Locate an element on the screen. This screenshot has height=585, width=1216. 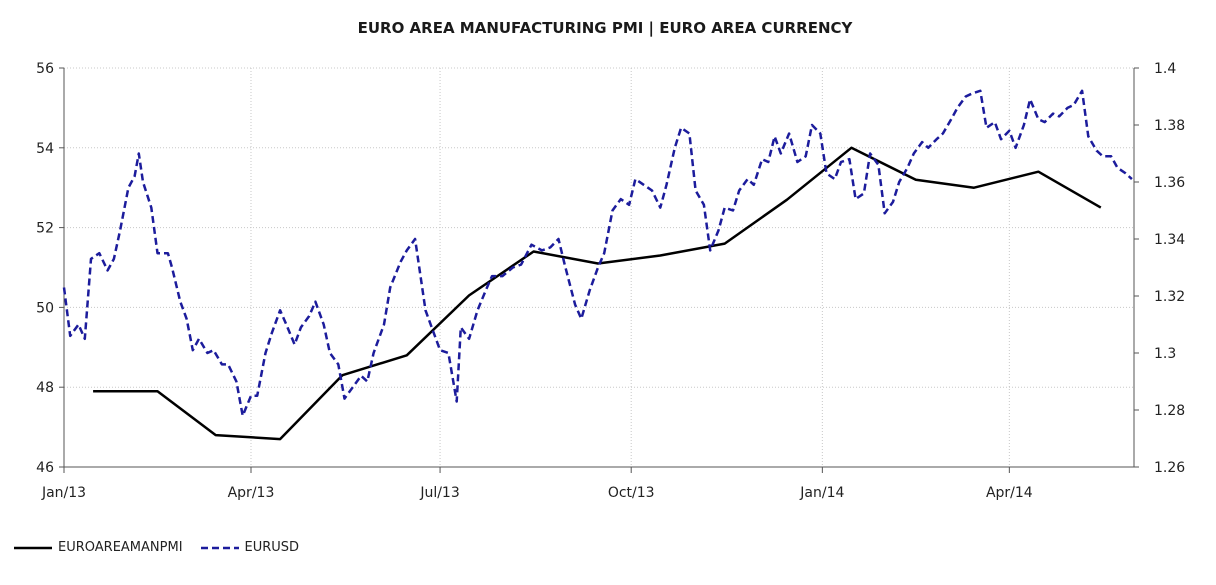
y-right-tick-label: 1.38 is located at coordinates (1169, 126).